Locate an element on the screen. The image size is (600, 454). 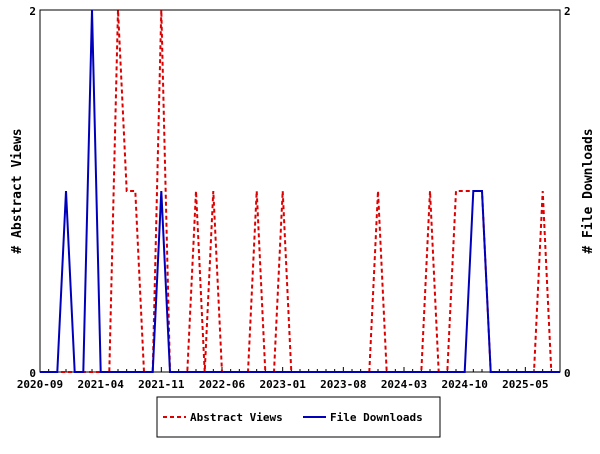
y-tick-right-bottom: 0 is located at coordinates (567, 373).